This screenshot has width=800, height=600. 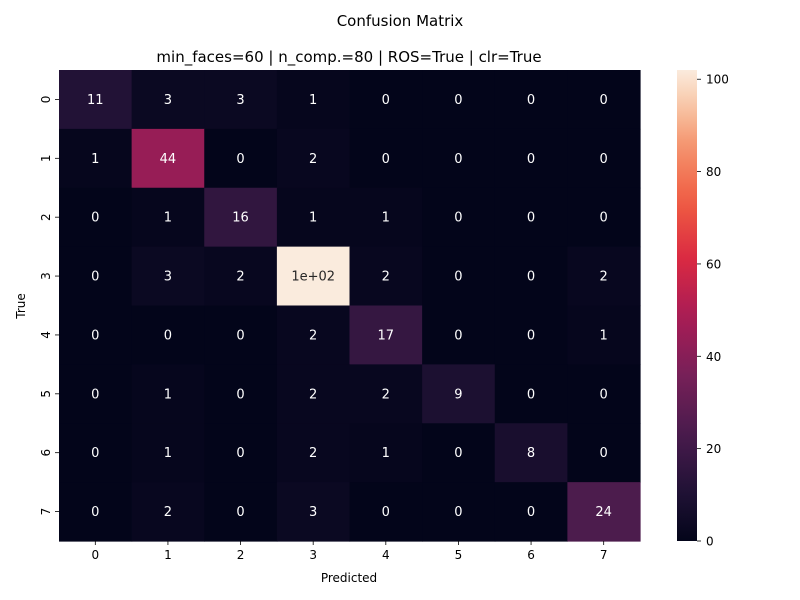 What do you see at coordinates (458, 394) in the screenshot?
I see `cell-value-label: 9` at bounding box center [458, 394].